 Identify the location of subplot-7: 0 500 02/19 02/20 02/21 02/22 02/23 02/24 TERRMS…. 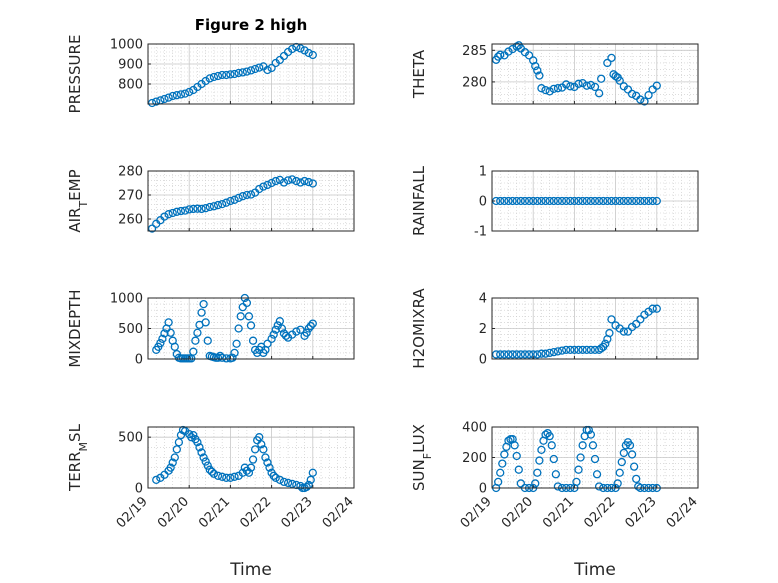
(211, 477).